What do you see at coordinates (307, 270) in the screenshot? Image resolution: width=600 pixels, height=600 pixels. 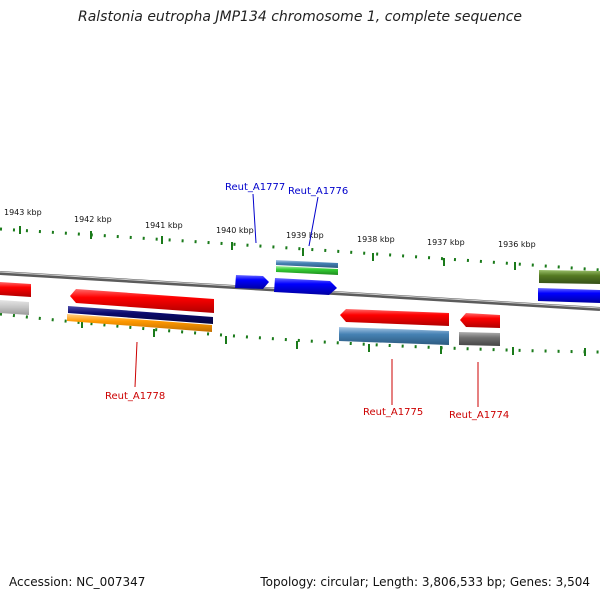 I see `gene-reut-a1776-green` at bounding box center [307, 270].